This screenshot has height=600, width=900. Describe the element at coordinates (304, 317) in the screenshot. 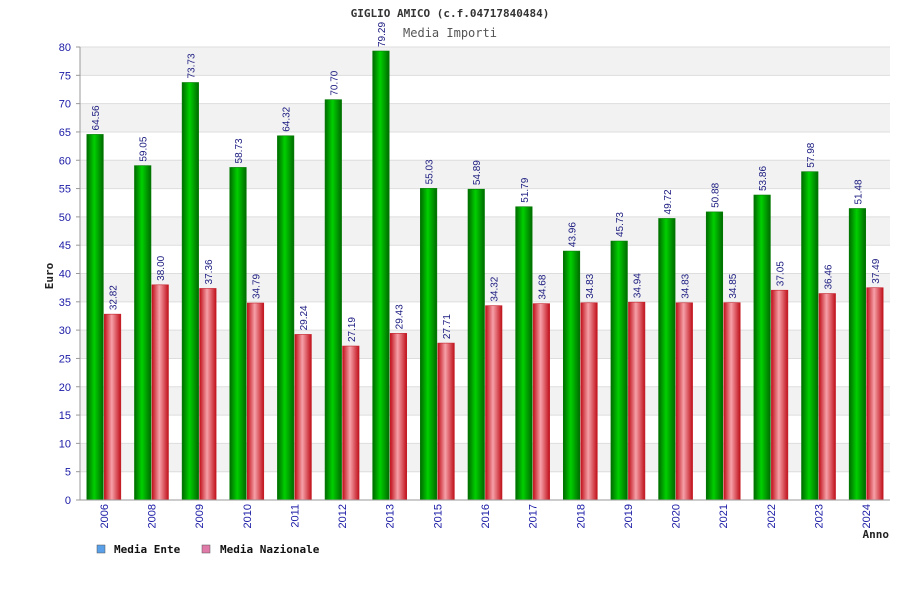

I see `value-label: 29.24` at that location.